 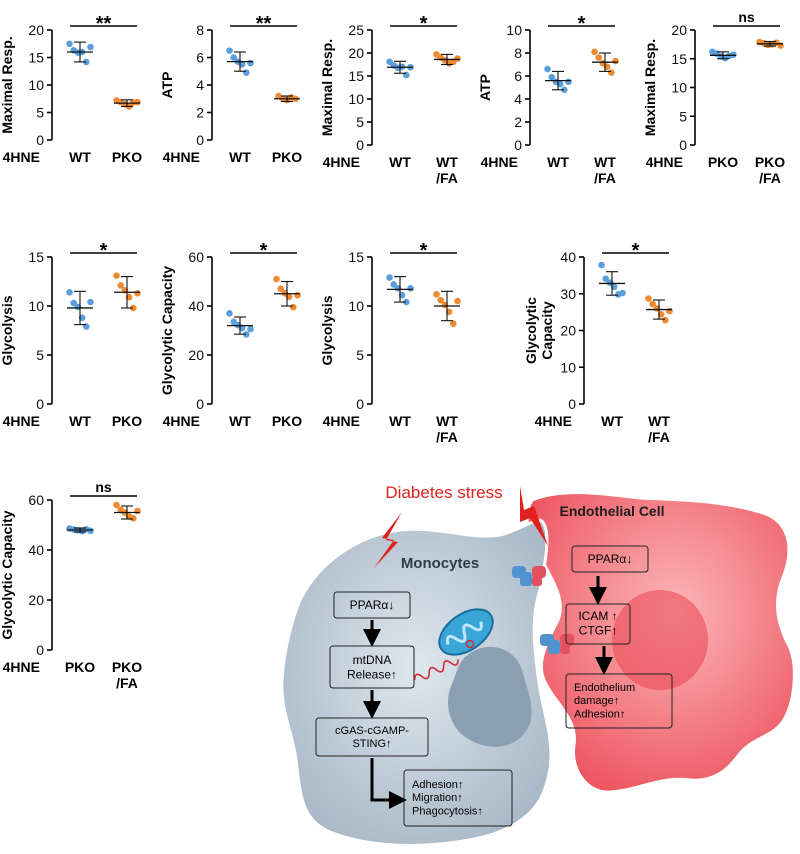 I want to click on mono-box-text: PPARα↓, so click(x=372, y=605).